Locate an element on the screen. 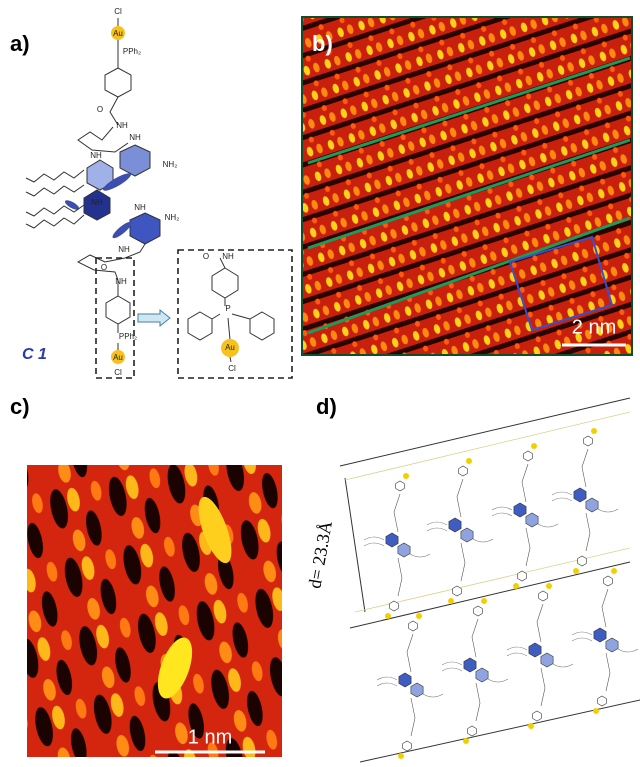  scale-label: 1 nm is located at coordinates (210, 737).